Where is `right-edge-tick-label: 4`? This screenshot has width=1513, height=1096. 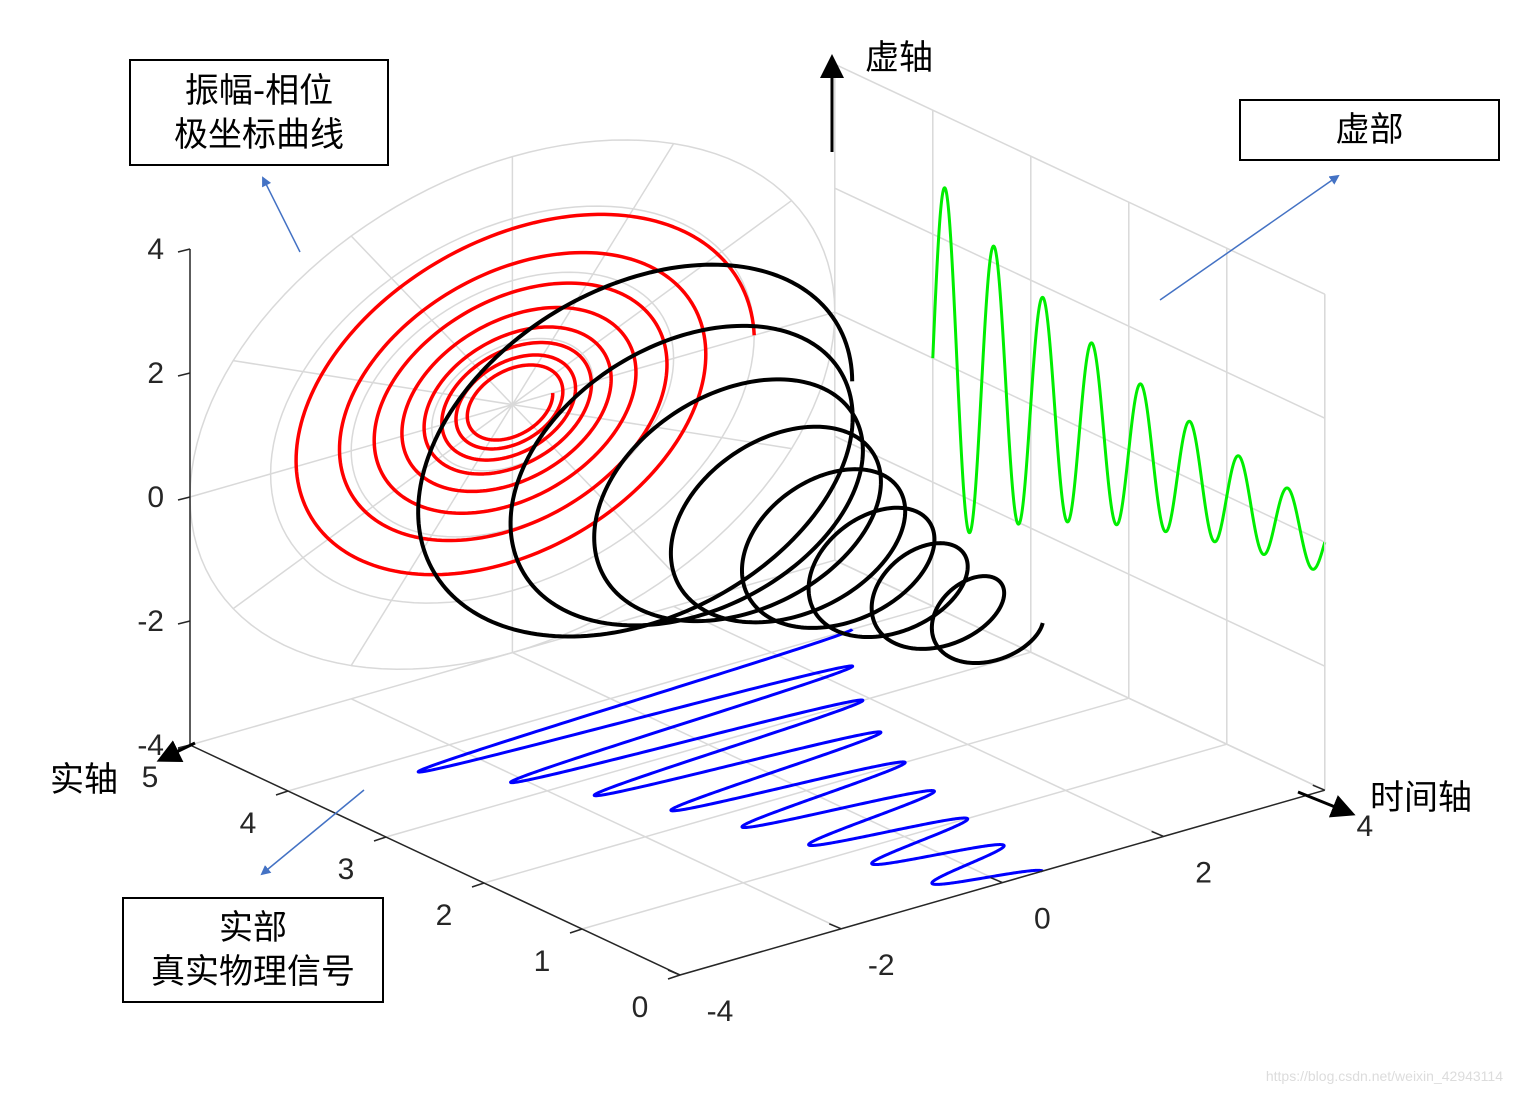 right-edge-tick-label: 4 is located at coordinates (1364, 826).